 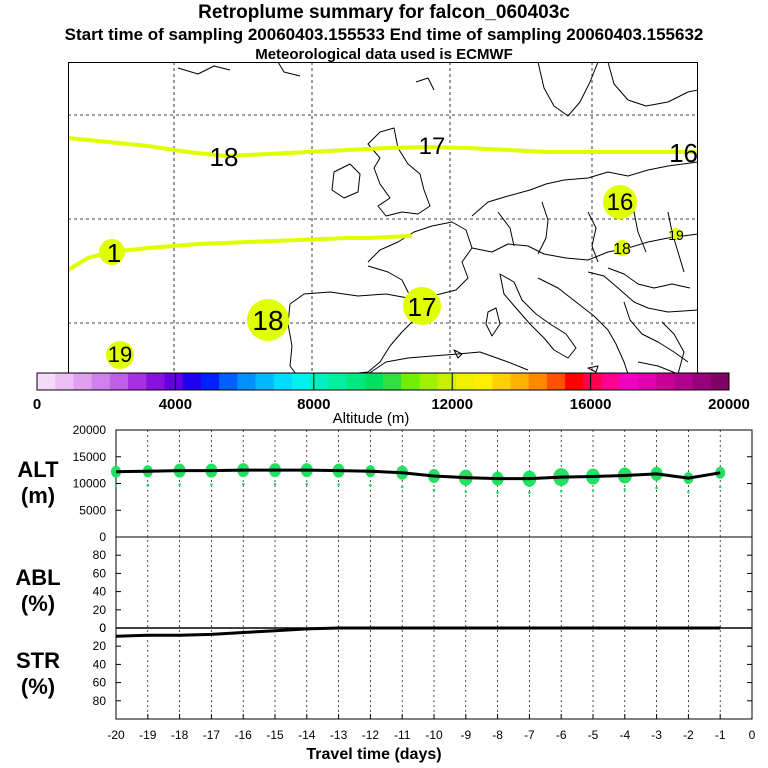 I want to click on x-tick-label: -19, so click(x=148, y=735).